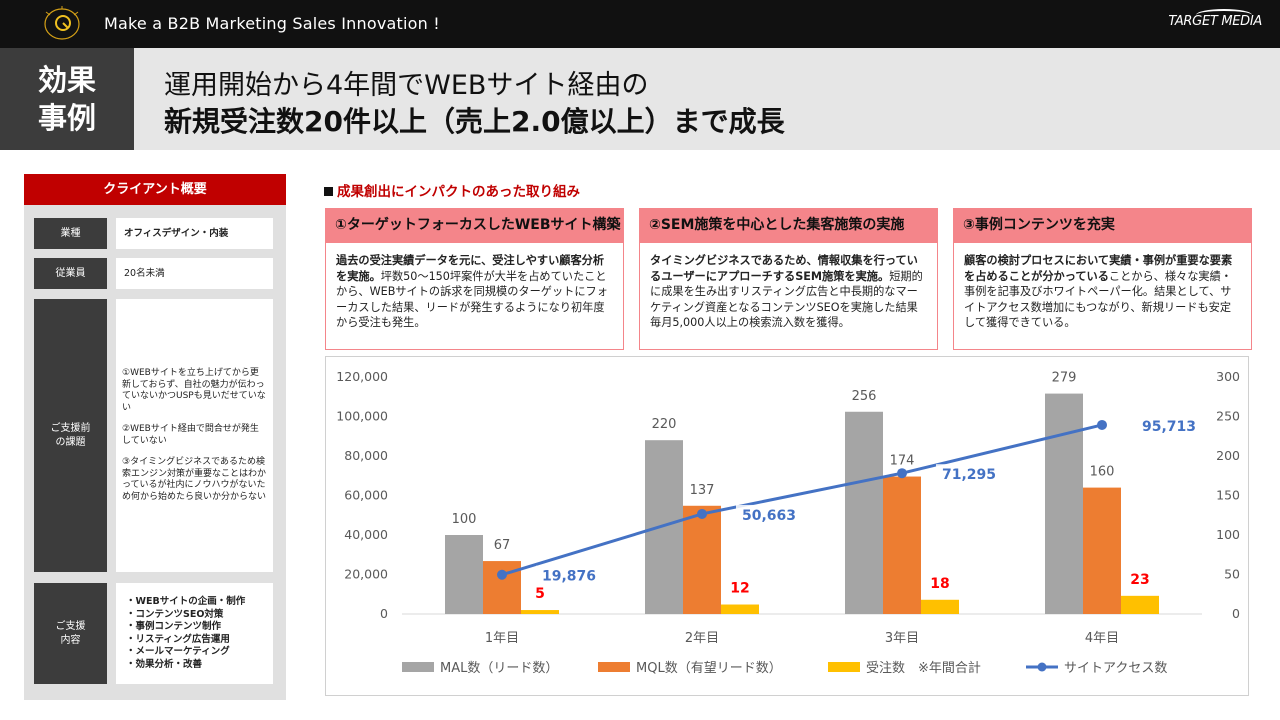 Image resolution: width=1280 pixels, height=720 pixels. What do you see at coordinates (328, 191) in the screenshot?
I see `square-bullet-icon` at bounding box center [328, 191].